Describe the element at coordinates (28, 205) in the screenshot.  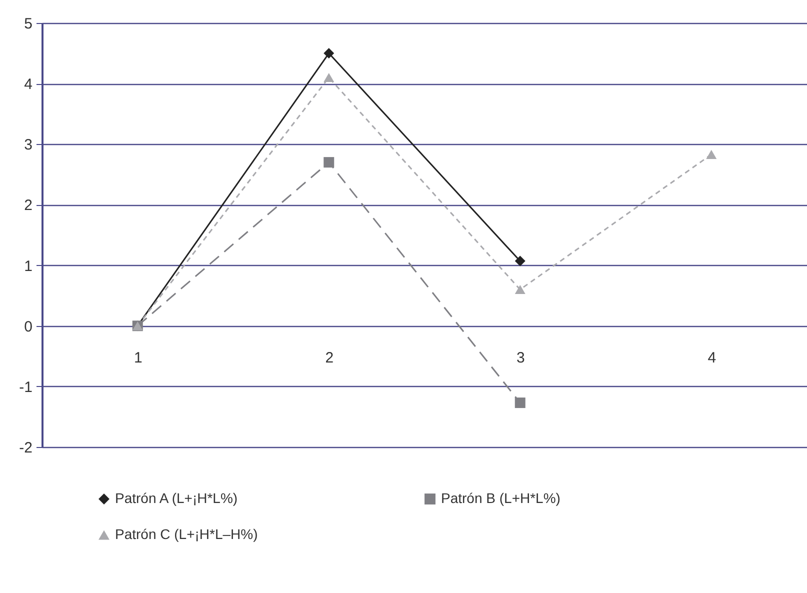
I see `y-tick-label: 2` at that location.